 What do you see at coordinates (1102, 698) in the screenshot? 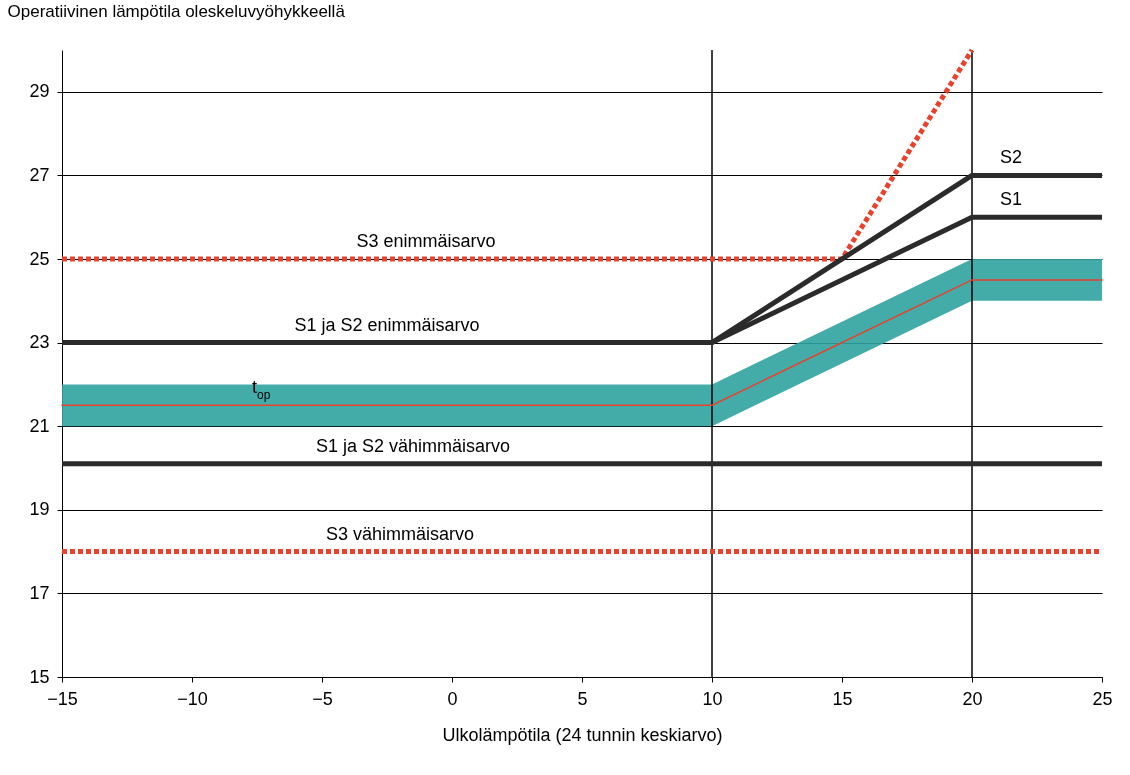
I see `x-tick-label: 25` at bounding box center [1102, 698].